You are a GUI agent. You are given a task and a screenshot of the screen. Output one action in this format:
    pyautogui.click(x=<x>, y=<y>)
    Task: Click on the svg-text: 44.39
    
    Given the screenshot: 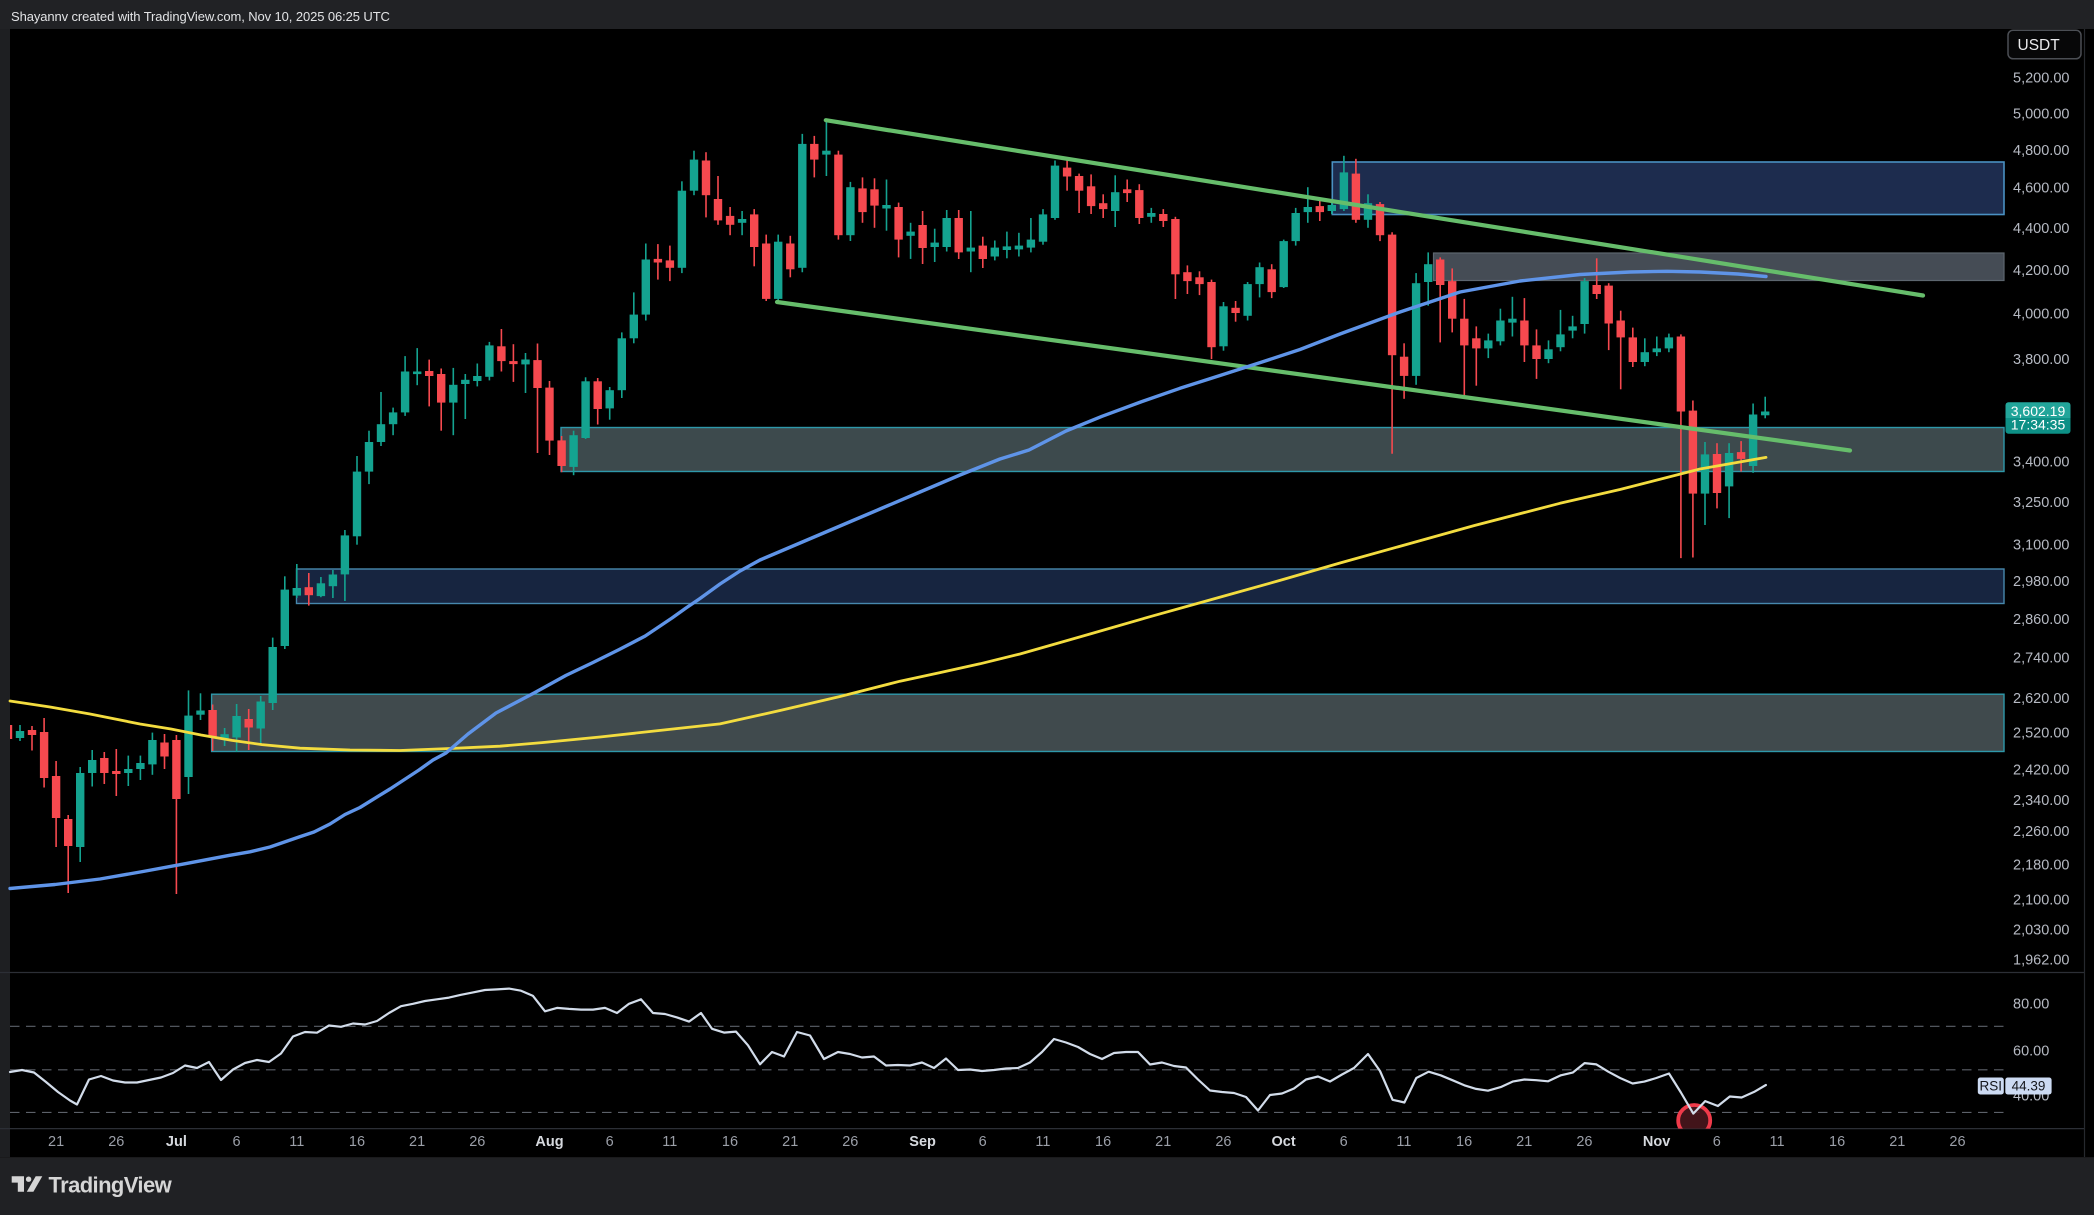 What is the action you would take?
    pyautogui.click(x=2029, y=1086)
    